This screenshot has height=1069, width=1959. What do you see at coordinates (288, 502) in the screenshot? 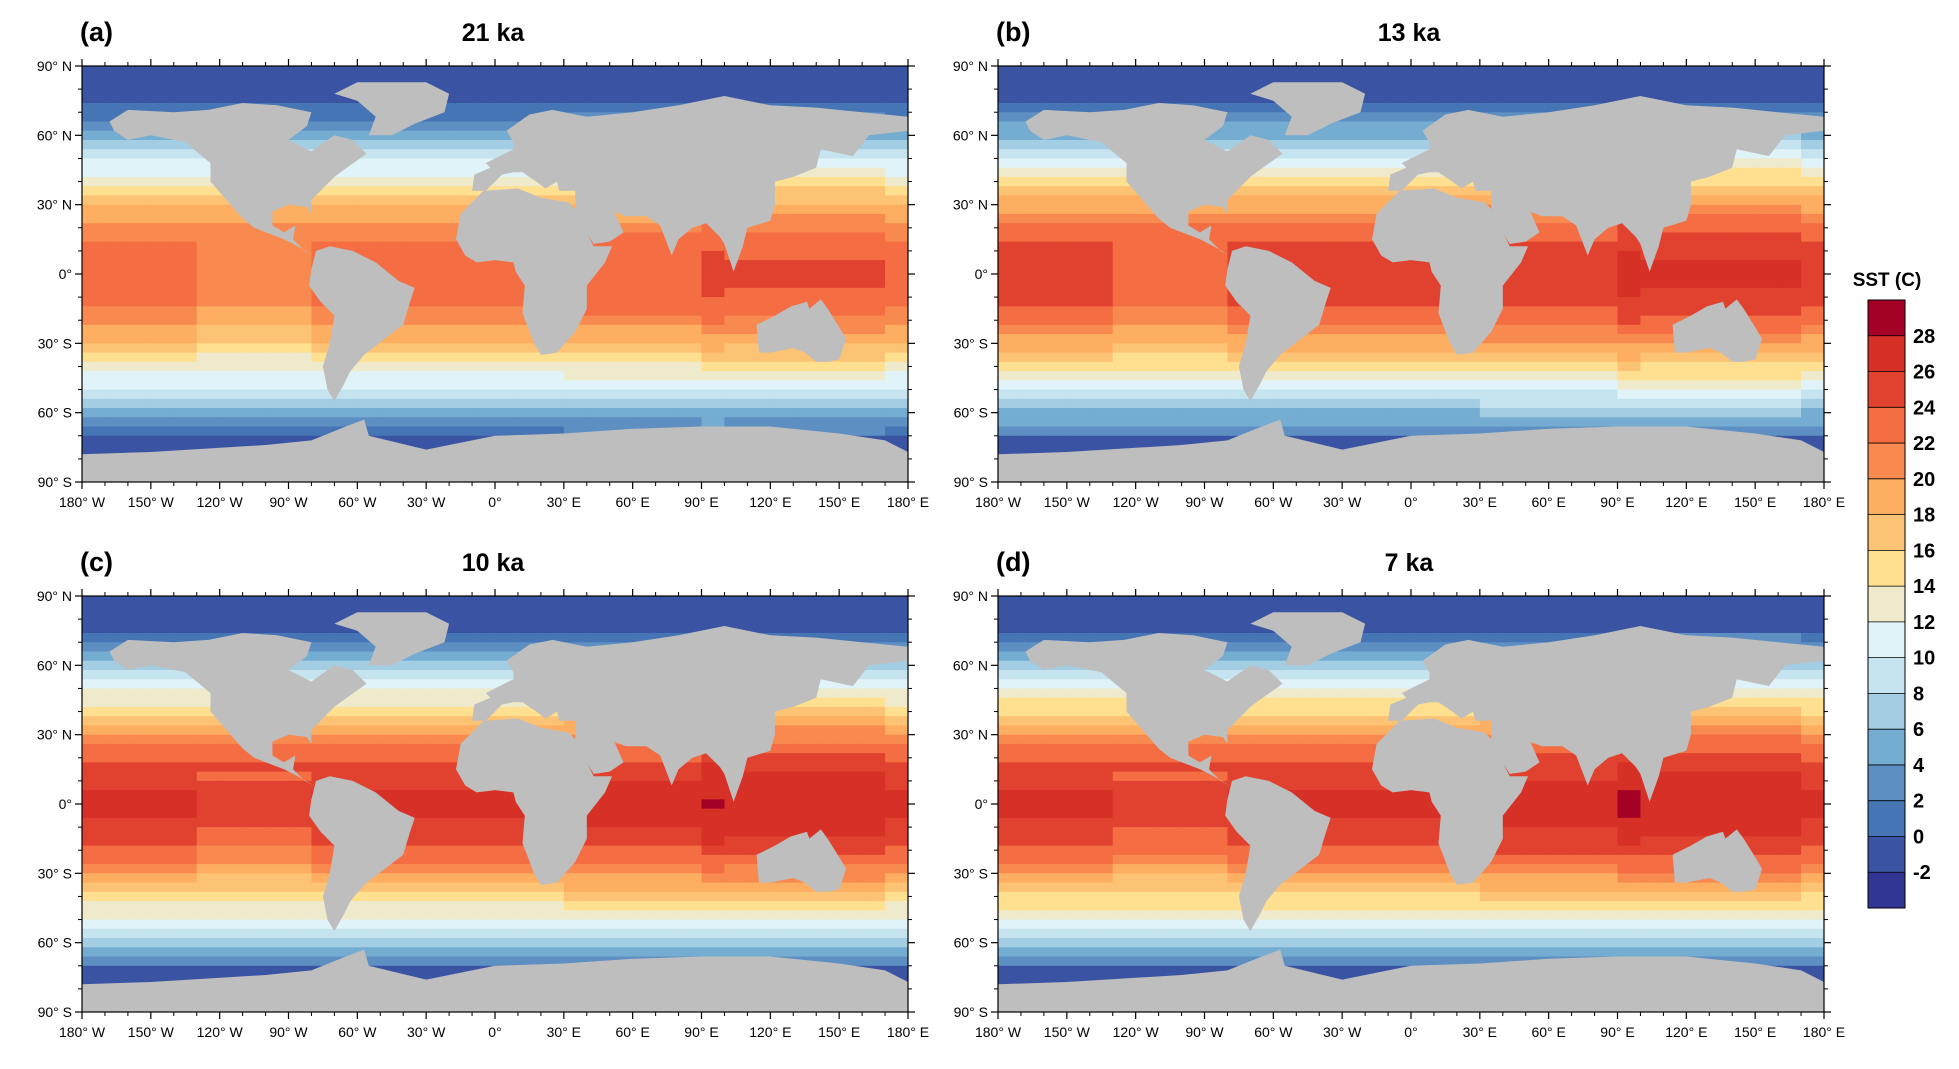
I see `lon-tick-label: 90° W` at bounding box center [288, 502].